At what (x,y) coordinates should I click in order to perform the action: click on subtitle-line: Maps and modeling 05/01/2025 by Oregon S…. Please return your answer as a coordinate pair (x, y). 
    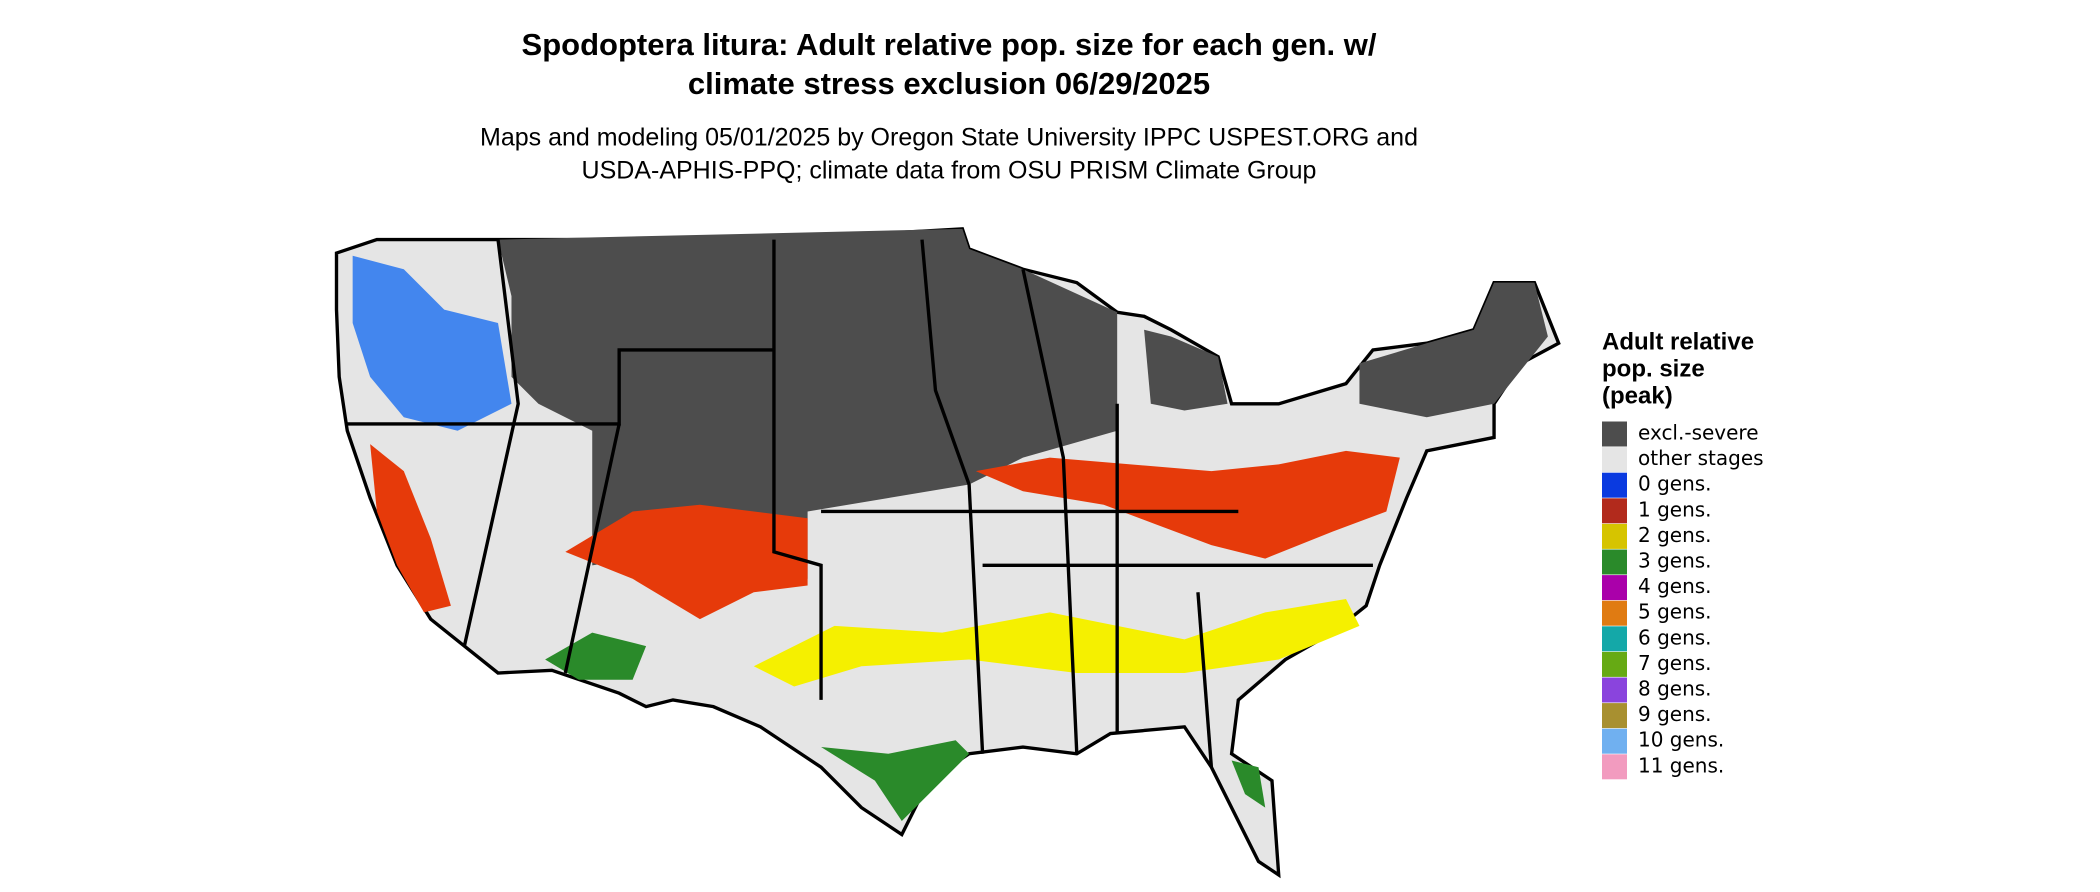
    Looking at the image, I should click on (949, 138).